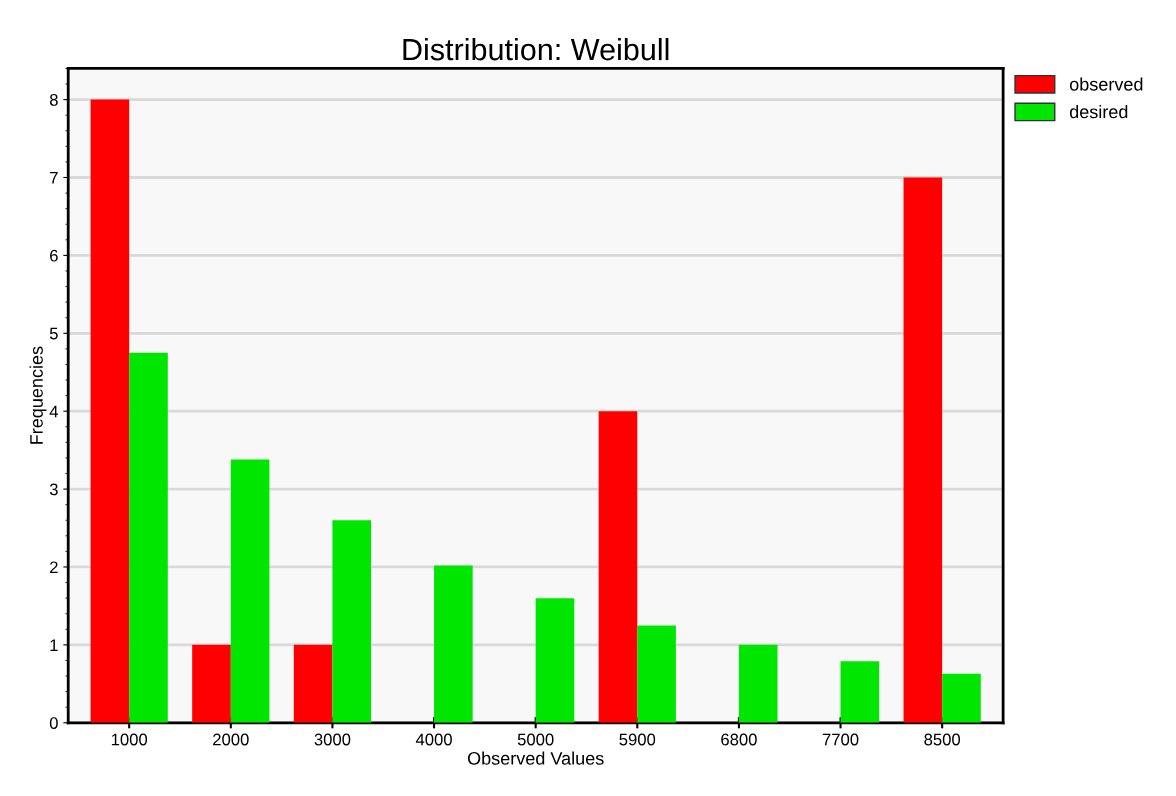 The width and height of the screenshot is (1176, 796). Describe the element at coordinates (1098, 111) in the screenshot. I see `legend-label: desired` at that location.